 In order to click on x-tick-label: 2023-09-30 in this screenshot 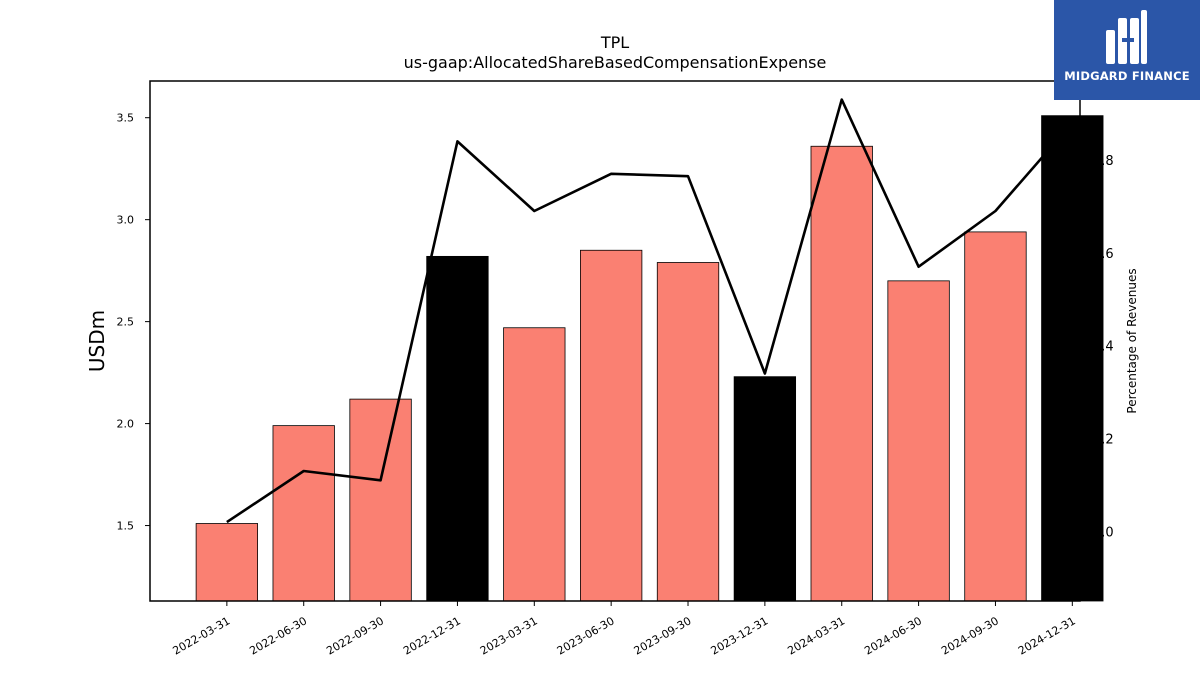, I will do `click(663, 635)`.